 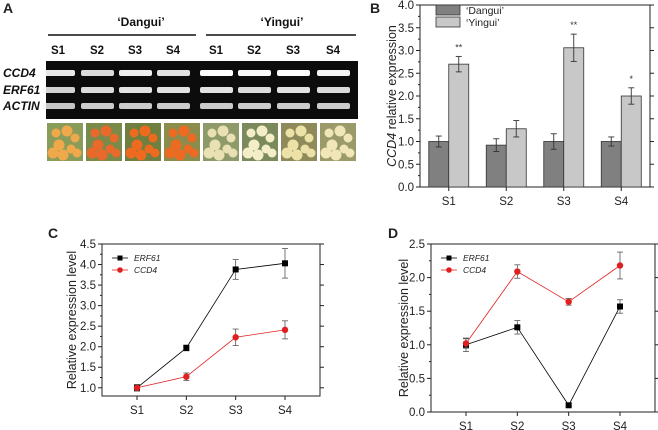 I want to click on y-tick-label: 0.5, so click(x=406, y=165).